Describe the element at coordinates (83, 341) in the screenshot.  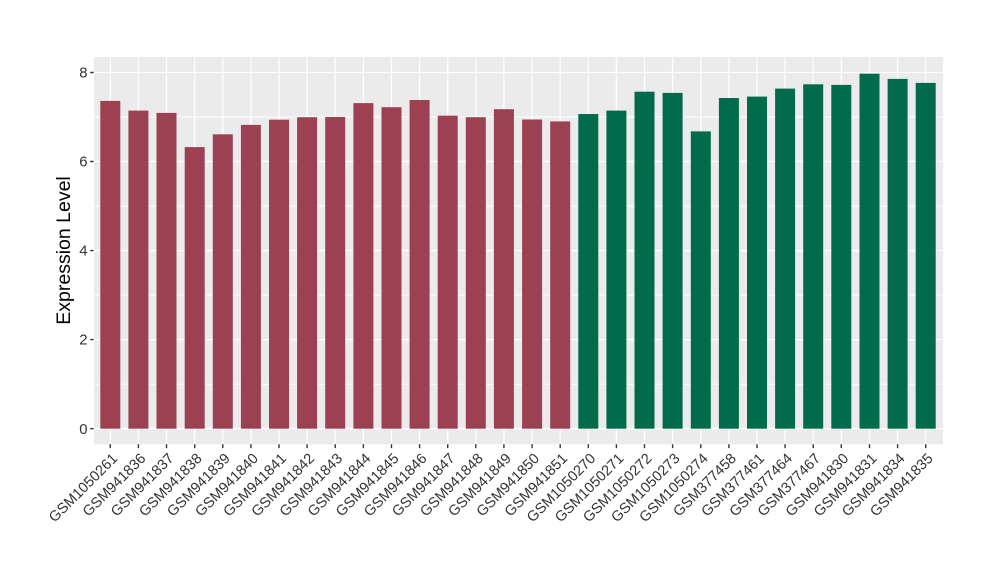
I see `svg-text: 2` at that location.